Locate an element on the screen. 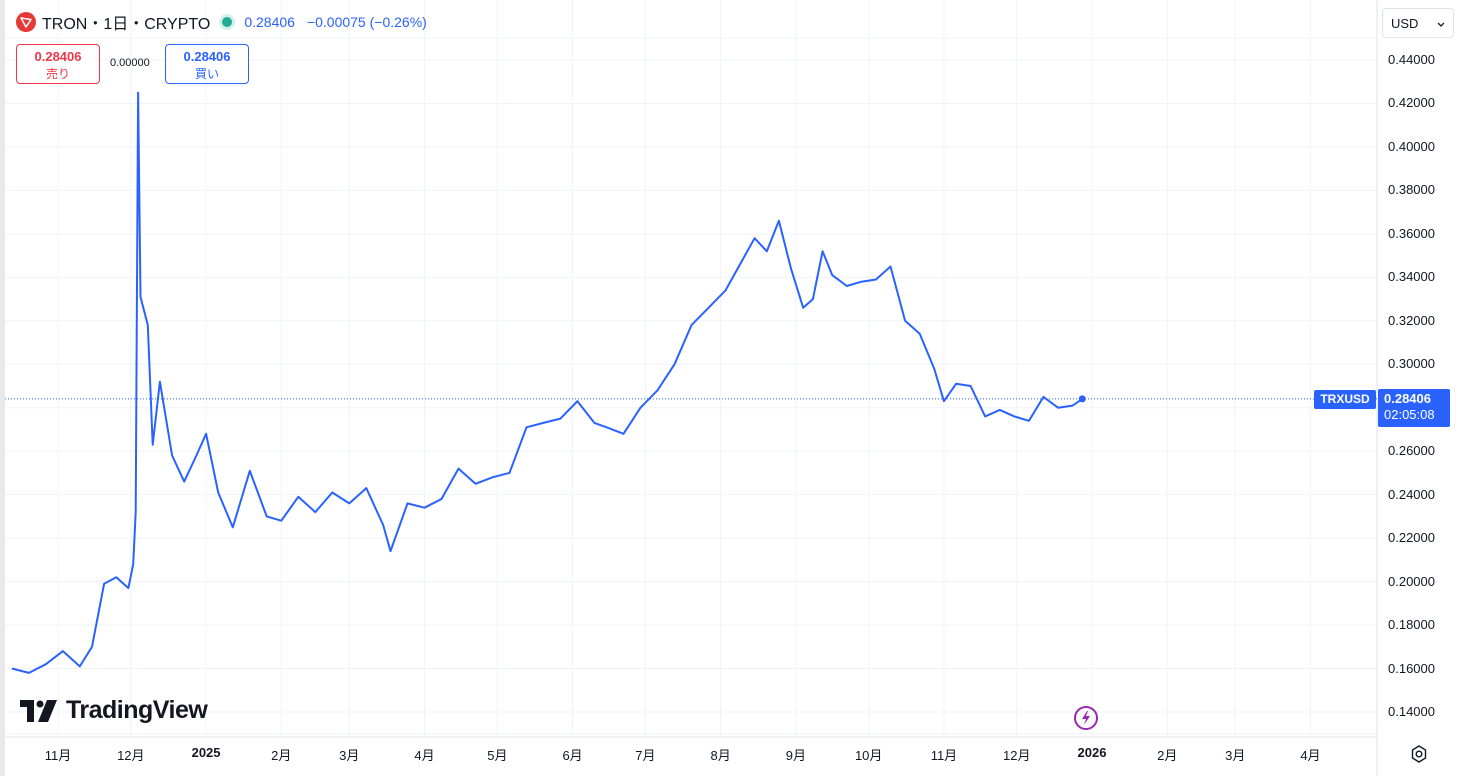  settings-gear-icon is located at coordinates (1419, 754).